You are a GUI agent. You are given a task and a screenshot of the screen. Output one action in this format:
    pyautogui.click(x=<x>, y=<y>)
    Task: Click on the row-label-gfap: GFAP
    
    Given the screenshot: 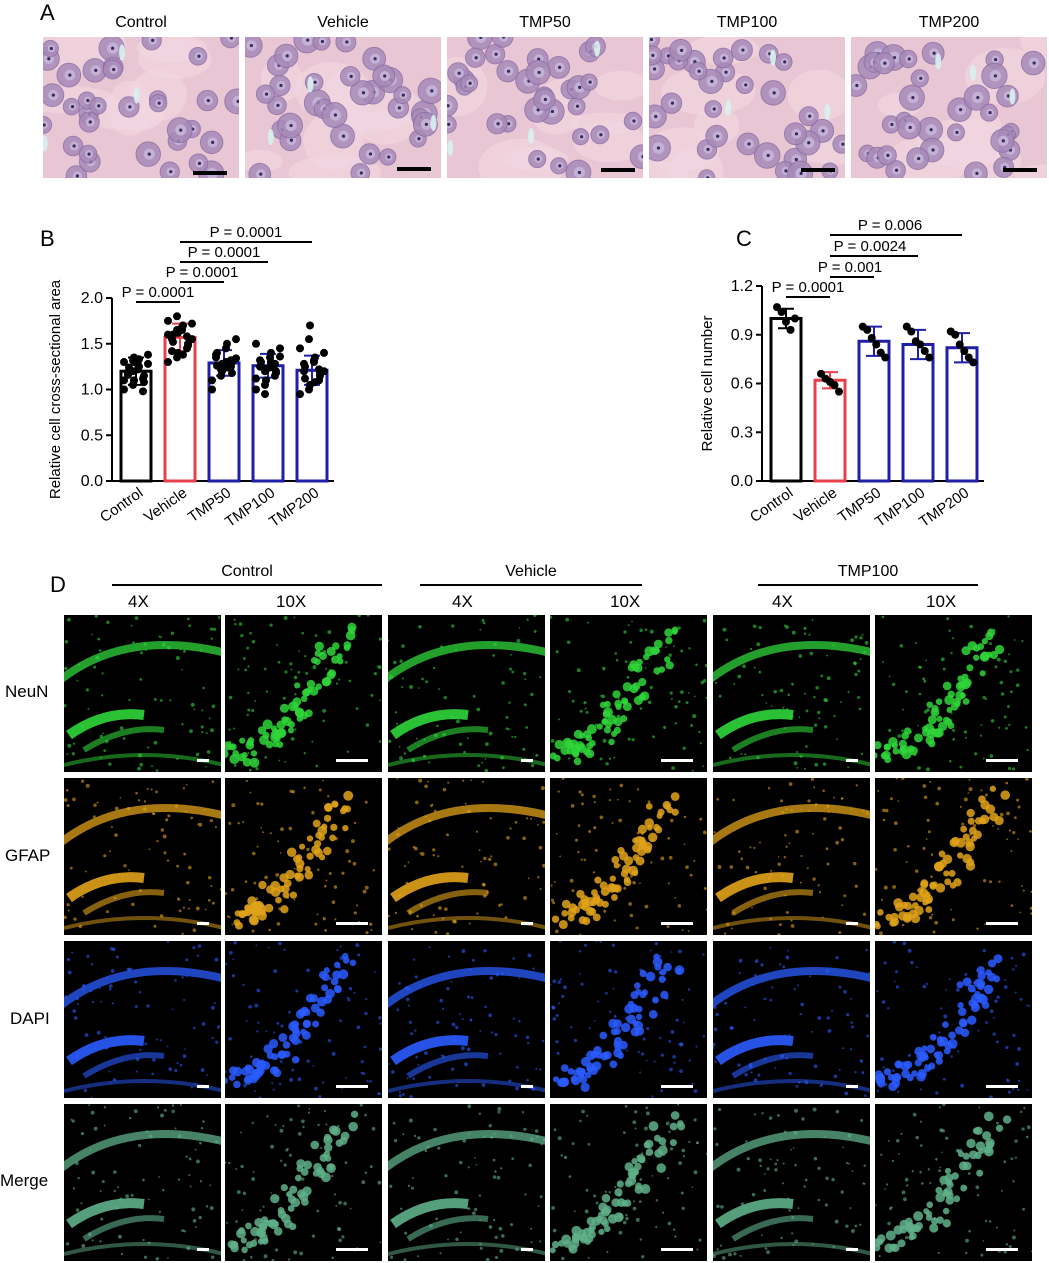 What is the action you would take?
    pyautogui.click(x=28, y=855)
    